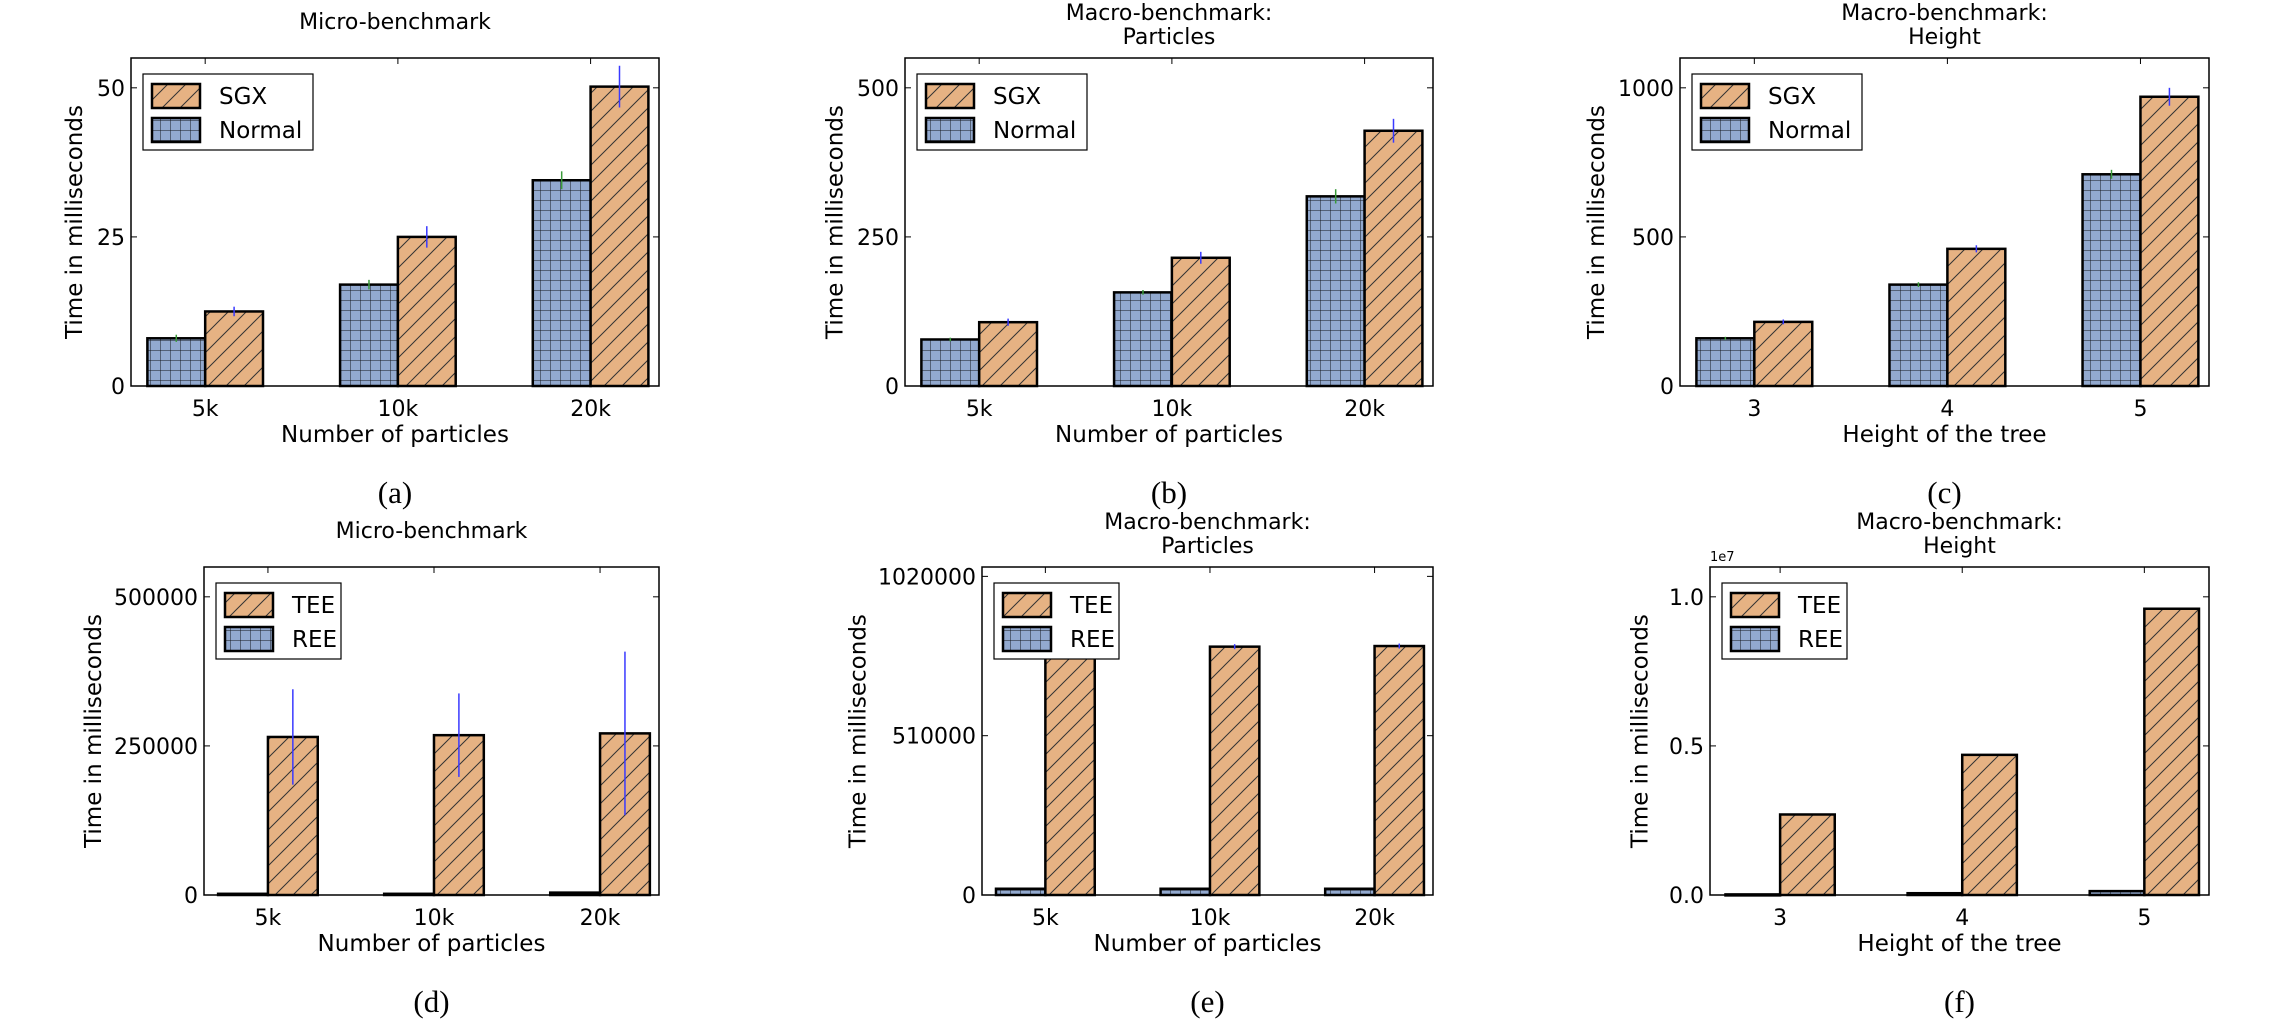  Describe the element at coordinates (1959, 1001) in the screenshot. I see `panel-caption: (f)` at that location.